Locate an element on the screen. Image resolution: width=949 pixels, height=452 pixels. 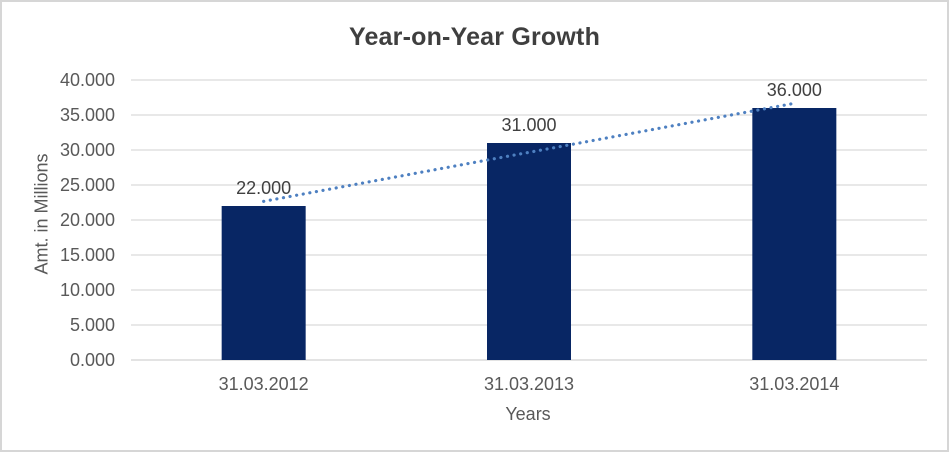
data-label: 22.000 is located at coordinates (263, 188).